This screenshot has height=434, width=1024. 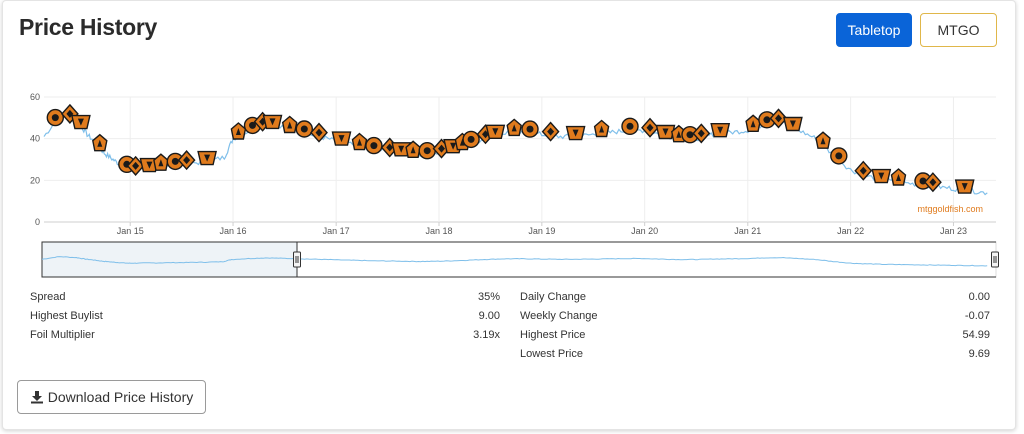 I want to click on download-price-history-button: Download Price History, so click(x=111, y=397).